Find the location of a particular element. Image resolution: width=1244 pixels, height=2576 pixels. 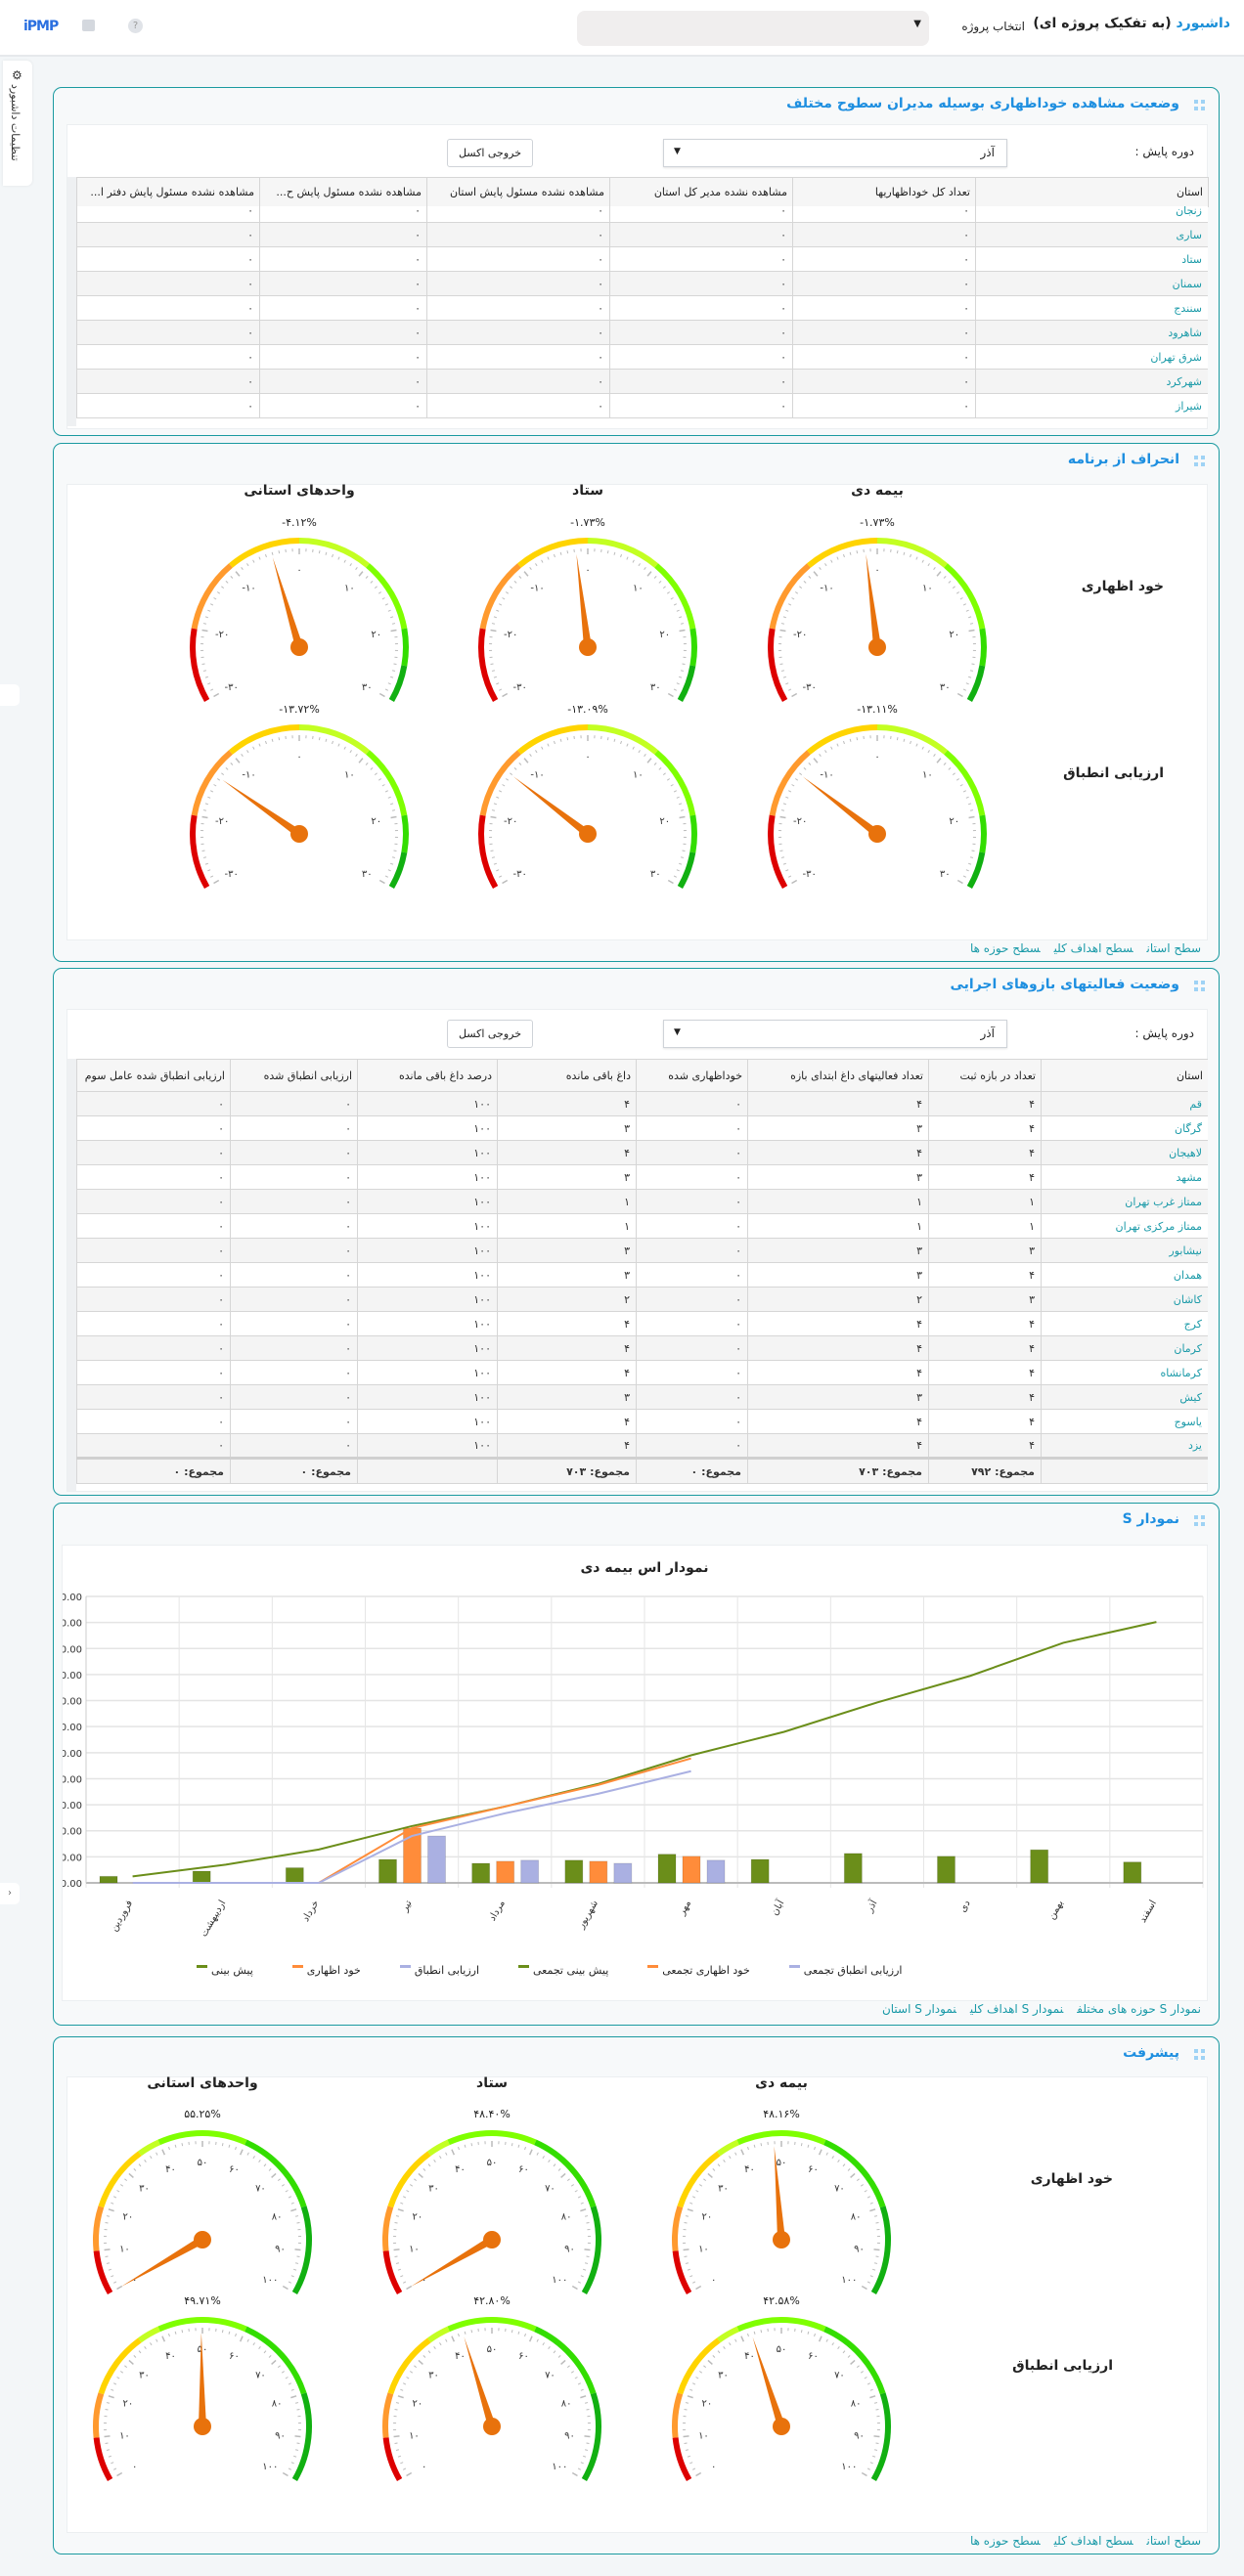

table-row: نیشابور ۳ ۳ ۰ ۳ ۱۰۰ ۰ ۰ is located at coordinates (642, 1250).